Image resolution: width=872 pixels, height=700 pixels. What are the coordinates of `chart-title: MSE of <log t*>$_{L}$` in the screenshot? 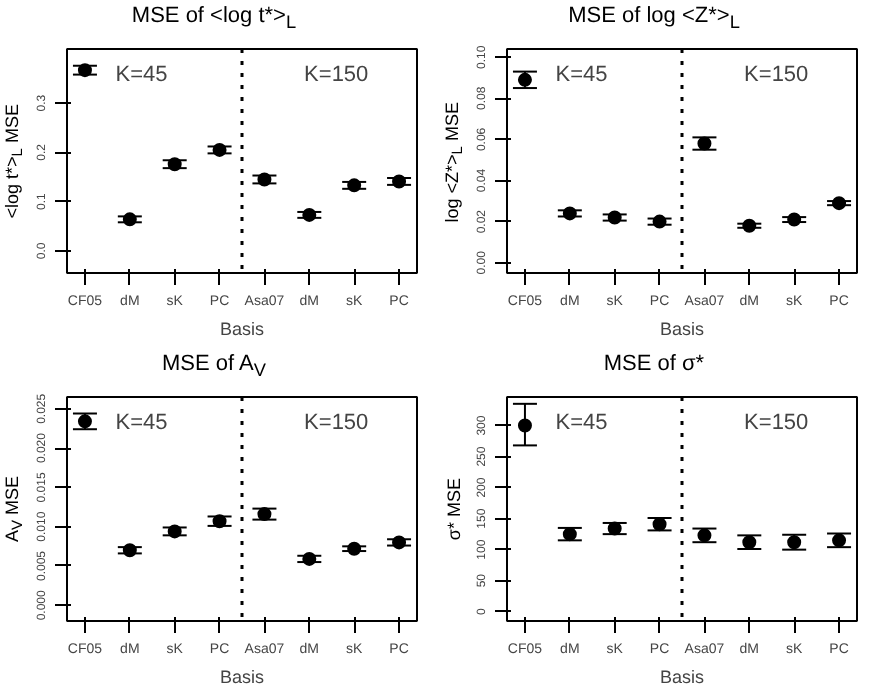 It's located at (214, 19).